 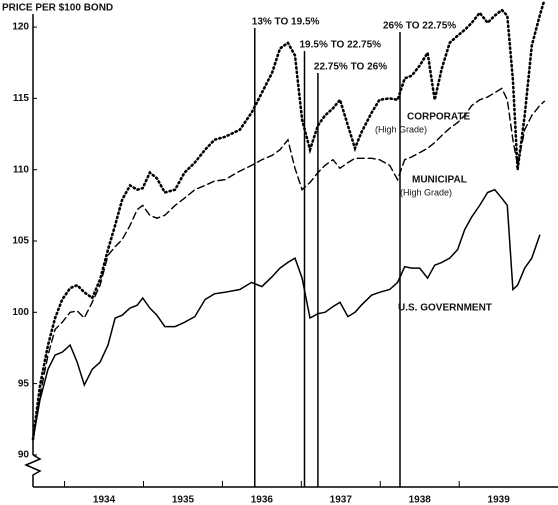 What do you see at coordinates (350, 67) in the screenshot?
I see `event-label: 22.75% TO 26%` at bounding box center [350, 67].